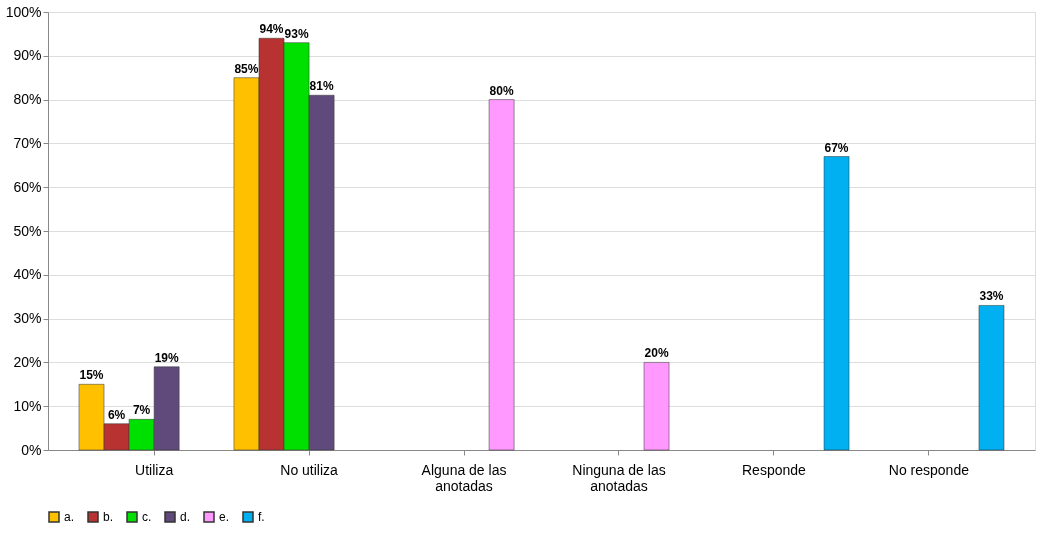  Describe the element at coordinates (619, 477) in the screenshot. I see `x-tick-label: Ninguna de las anotadas` at that location.